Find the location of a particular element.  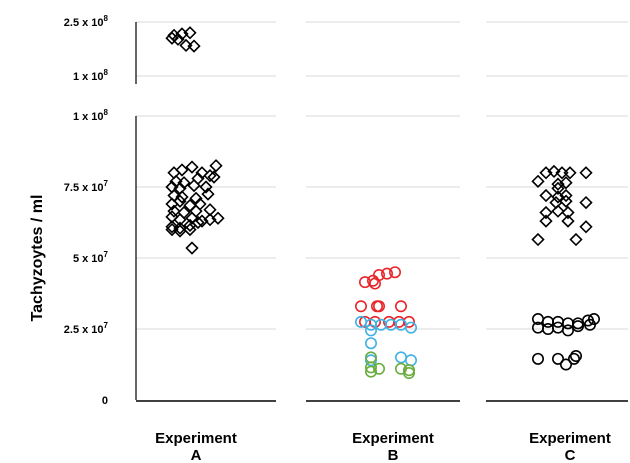

y-tick-lower: 2.5 x 10⁷ is located at coordinates (86, 328).